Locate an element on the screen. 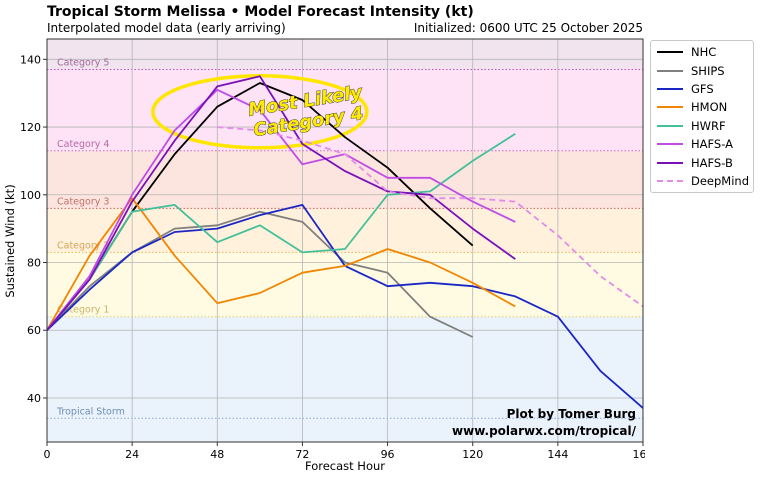 Image resolution: width=760 pixels, height=481 pixels. legend-item-ships: SHIPS is located at coordinates (702, 70).